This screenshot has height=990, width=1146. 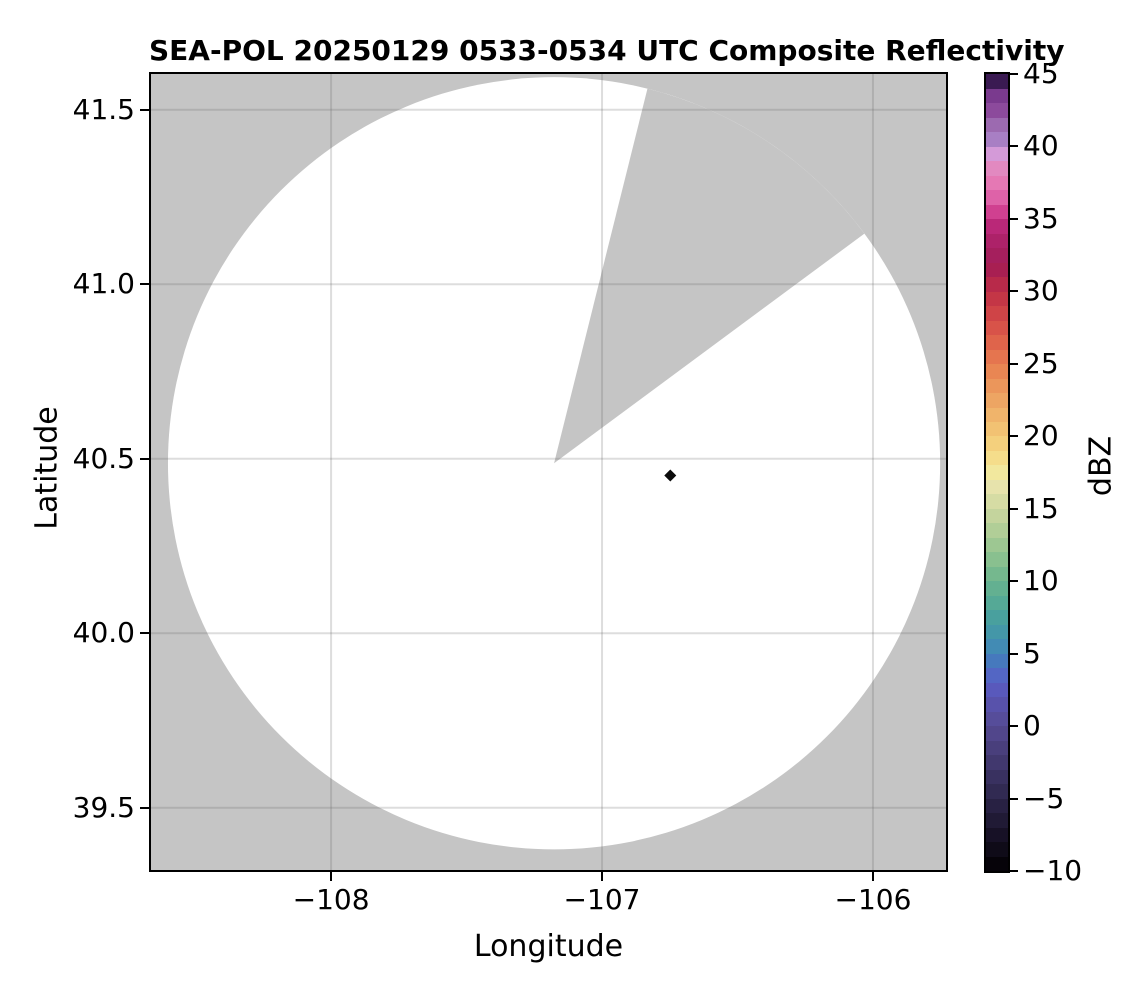 I want to click on colorbar-tick-label: 15, so click(x=1041, y=508).